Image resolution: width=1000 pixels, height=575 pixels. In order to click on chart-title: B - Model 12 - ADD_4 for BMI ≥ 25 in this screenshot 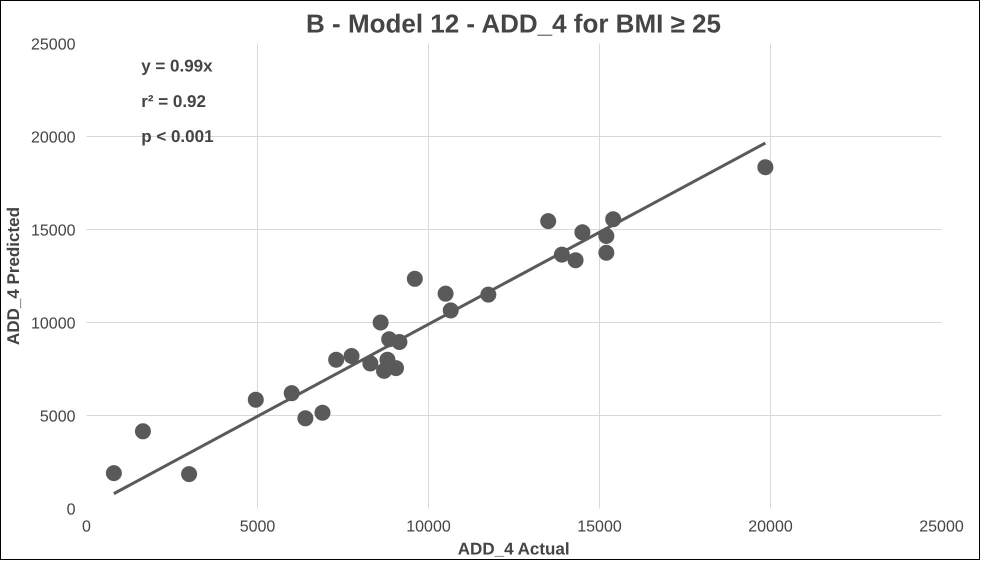, I will do `click(513, 23)`.